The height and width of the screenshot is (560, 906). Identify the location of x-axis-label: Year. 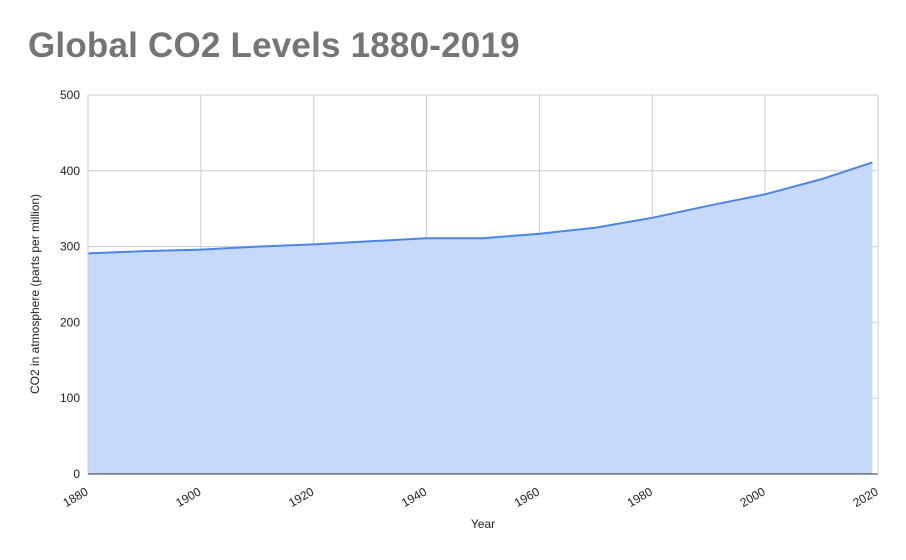
(483, 524).